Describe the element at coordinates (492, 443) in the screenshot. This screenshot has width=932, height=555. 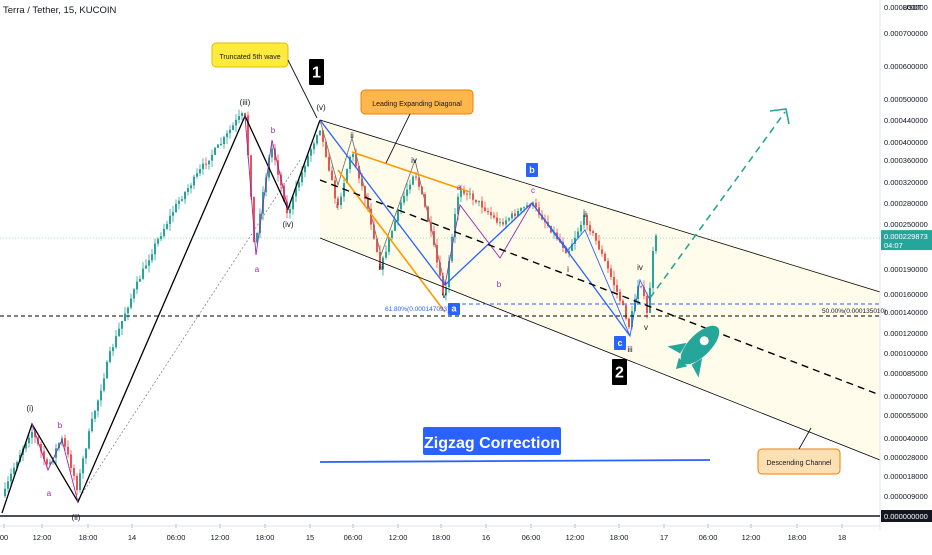
I see `zigzag-title: Zigzag Correction` at that location.